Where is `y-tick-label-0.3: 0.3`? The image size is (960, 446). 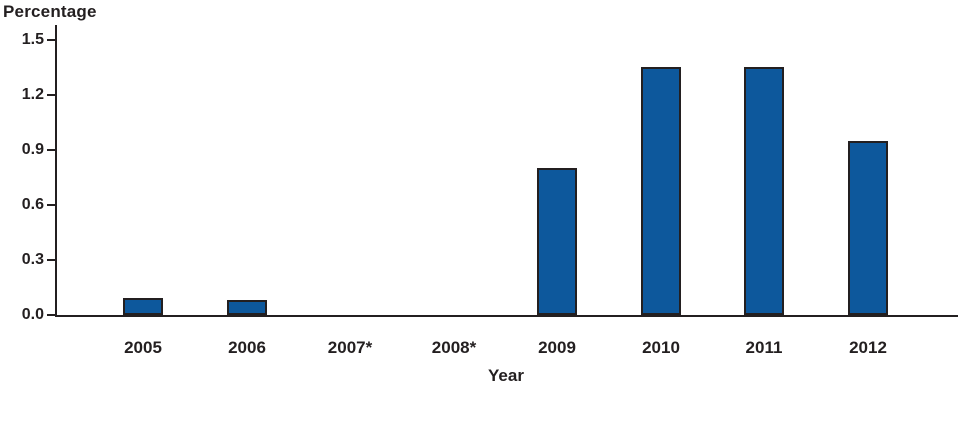 y-tick-label-0.3: 0.3 is located at coordinates (32, 259).